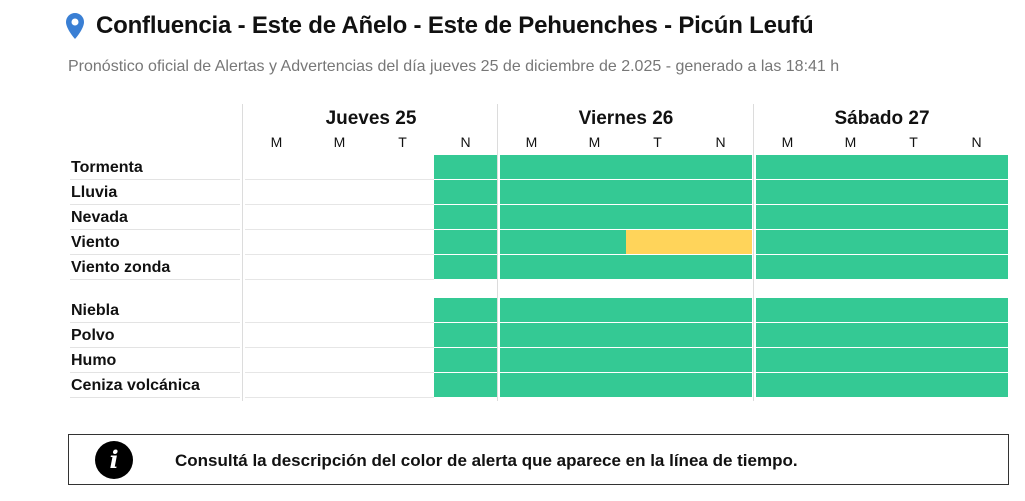 This screenshot has width=1025, height=501. What do you see at coordinates (371, 118) in the screenshot?
I see `day-header: Jueves 25` at bounding box center [371, 118].